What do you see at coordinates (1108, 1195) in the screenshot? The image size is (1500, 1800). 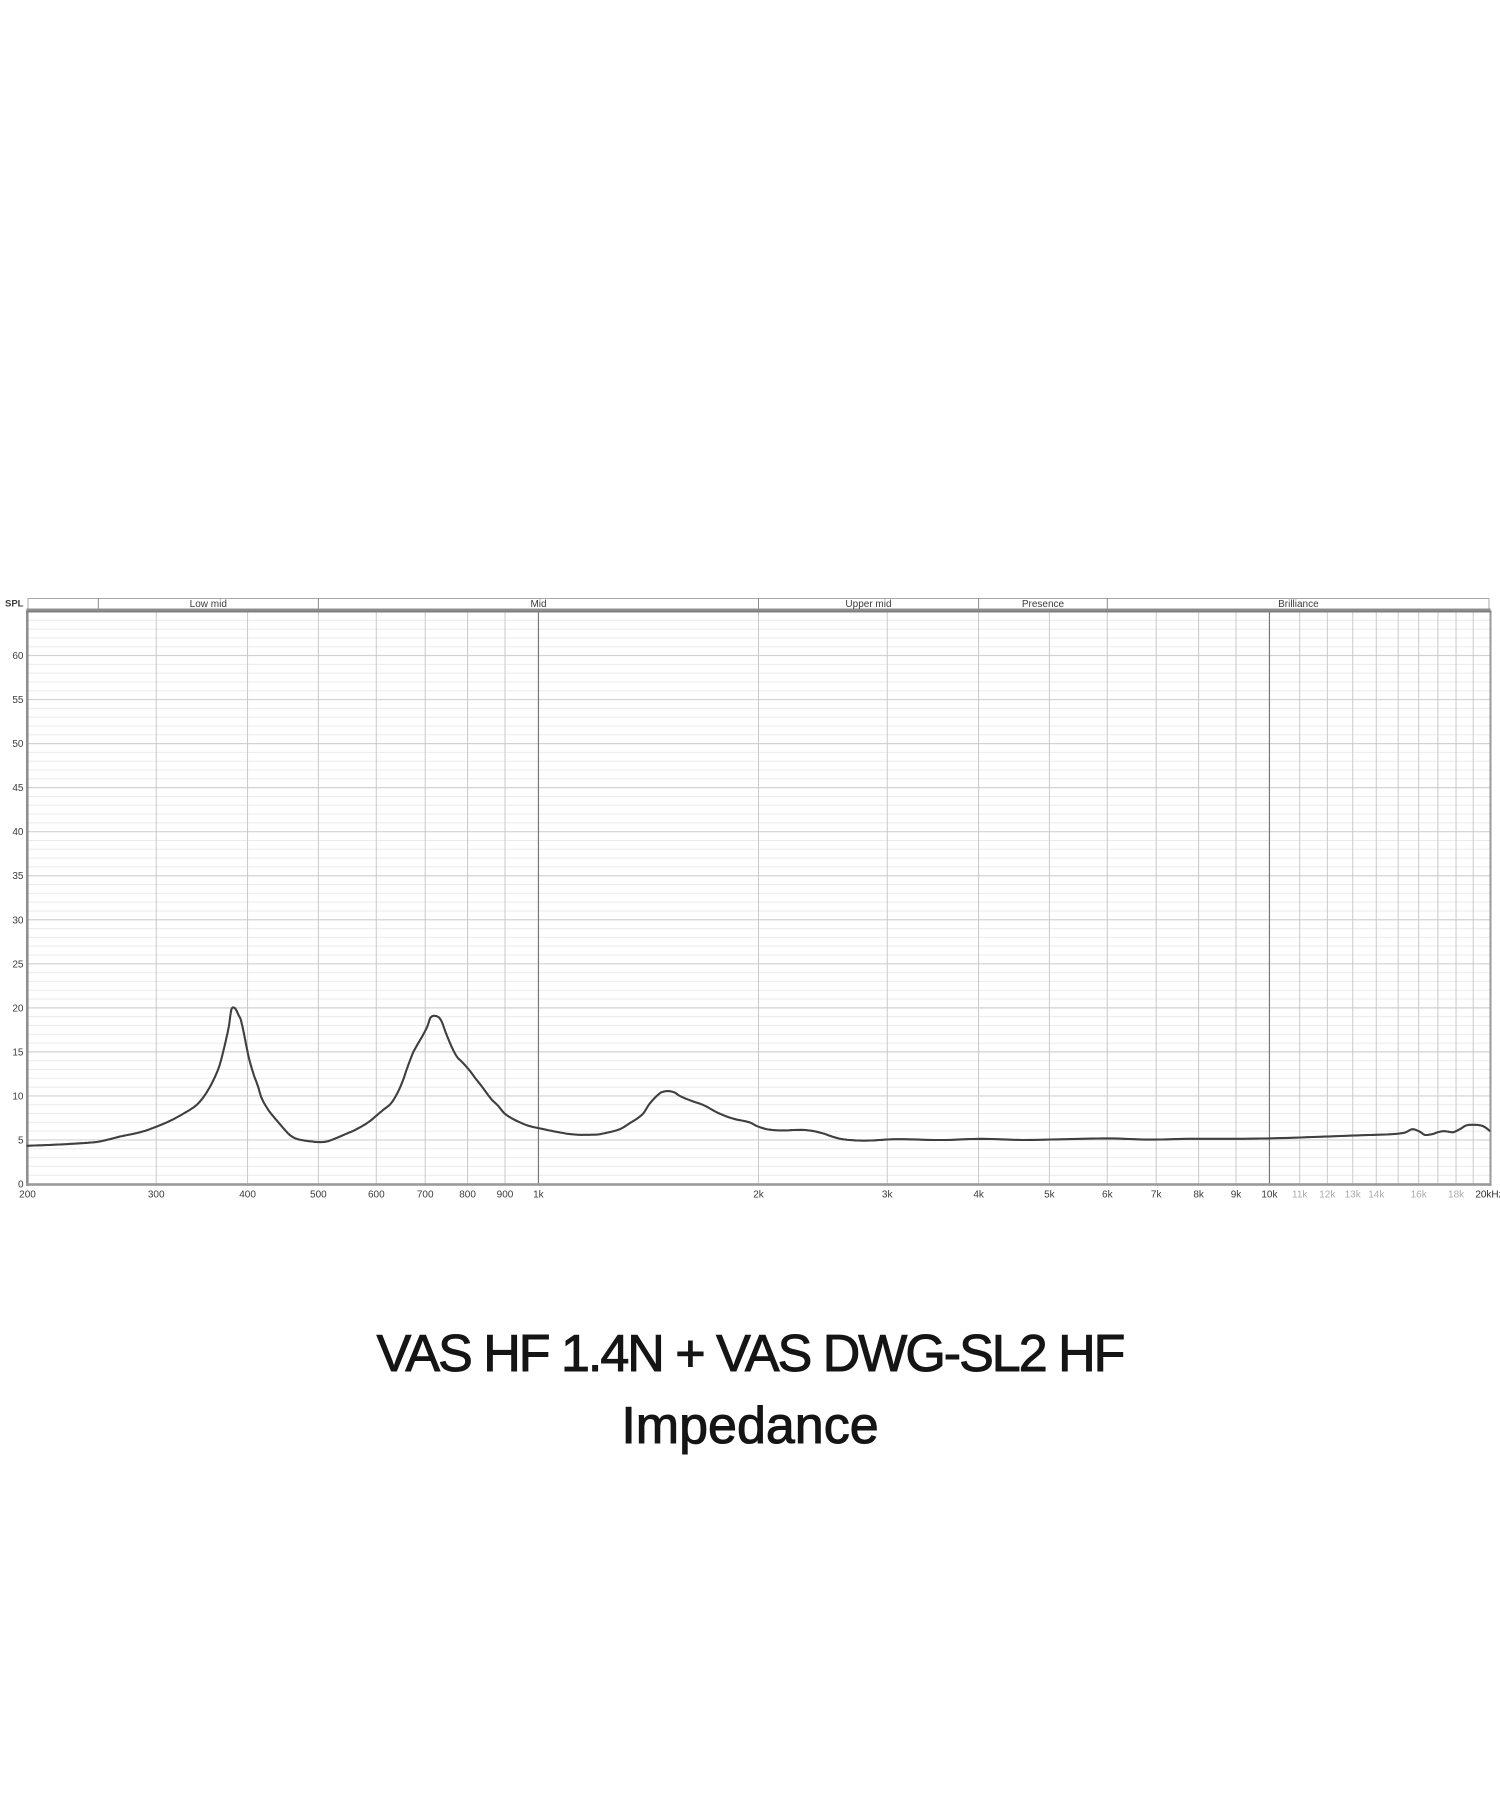 I see `svg-text: 6k` at bounding box center [1108, 1195].